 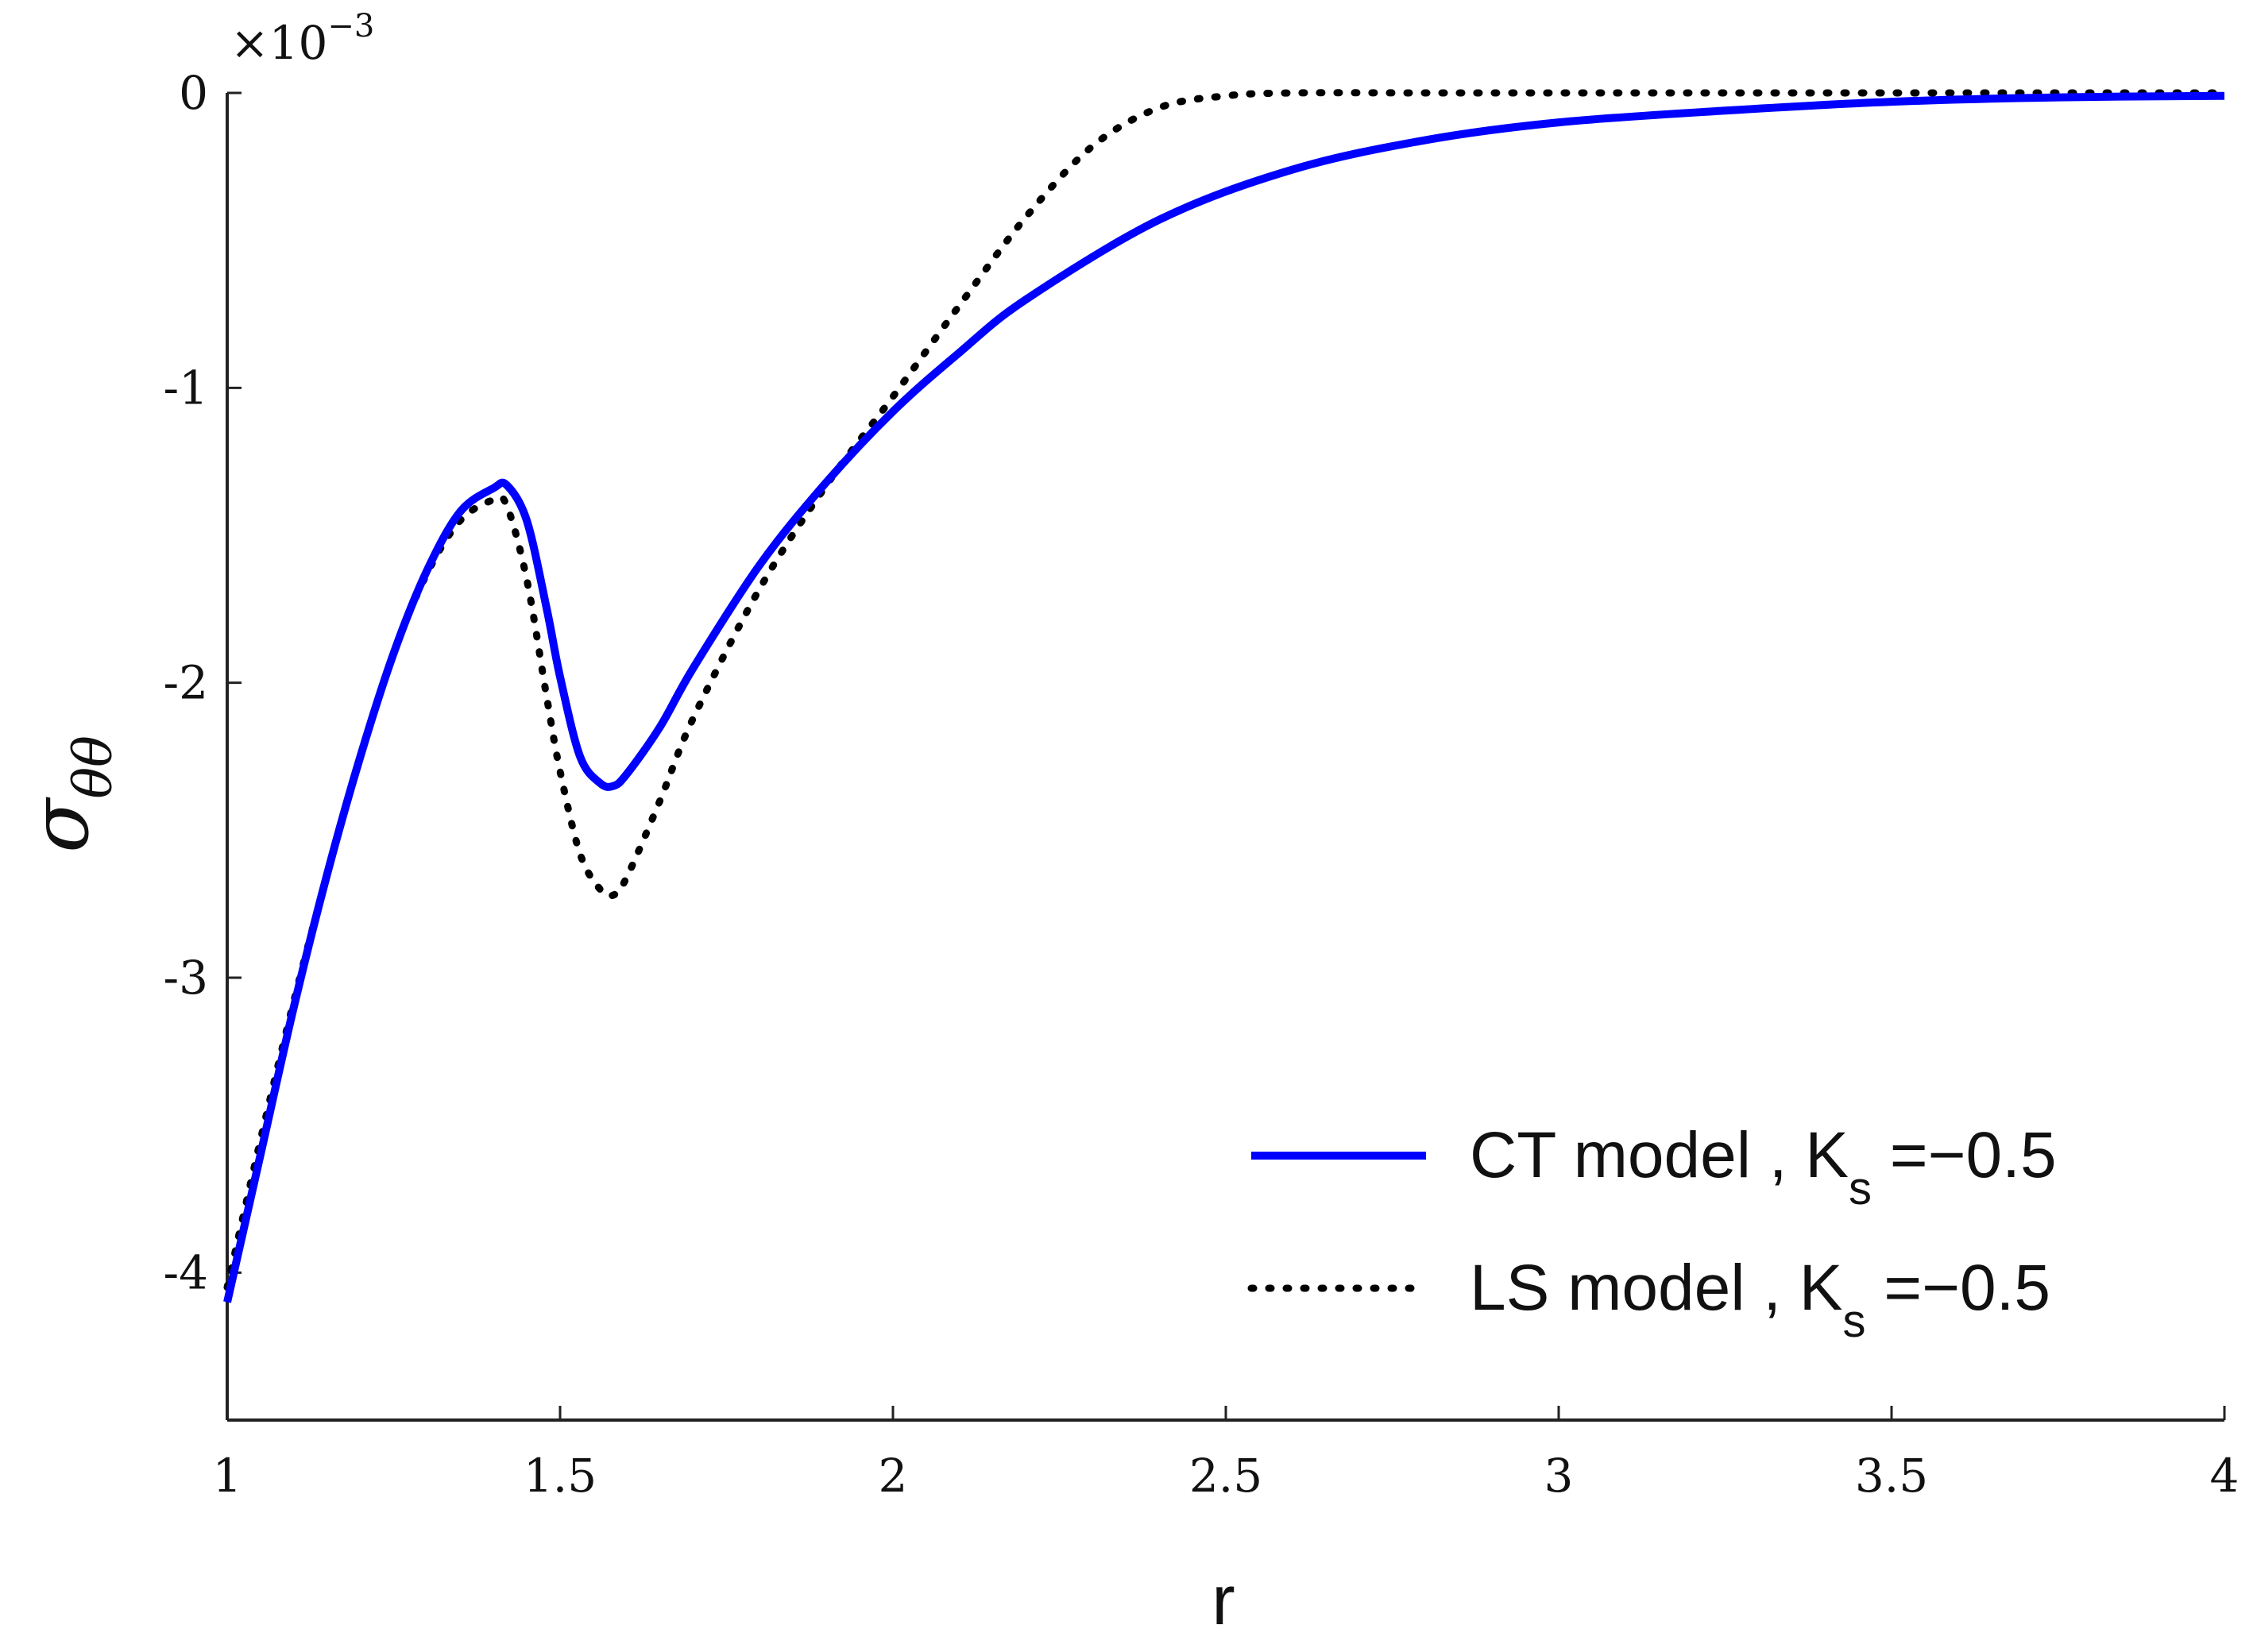 I want to click on legend: CT model , Ks =−0.5 LS model , Ks =−0.5, so click(x=1652, y=1233).